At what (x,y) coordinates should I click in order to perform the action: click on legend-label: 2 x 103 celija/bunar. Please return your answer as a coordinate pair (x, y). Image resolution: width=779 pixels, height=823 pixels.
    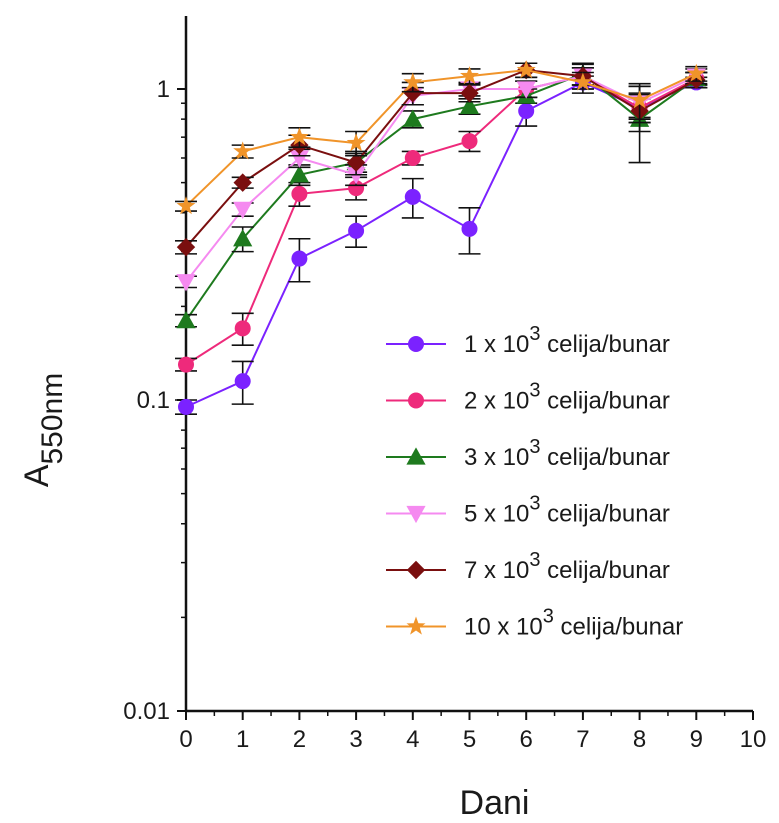
    Looking at the image, I should click on (567, 397).